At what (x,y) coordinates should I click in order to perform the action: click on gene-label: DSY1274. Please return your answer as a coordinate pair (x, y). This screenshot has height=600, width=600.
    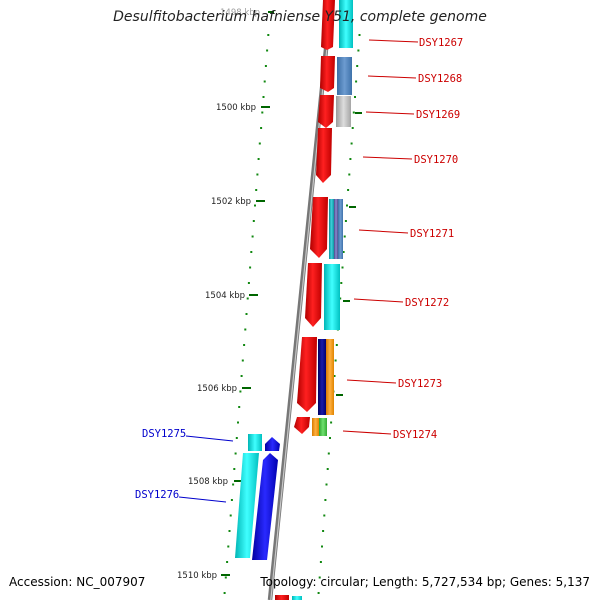
    Looking at the image, I should click on (415, 435).